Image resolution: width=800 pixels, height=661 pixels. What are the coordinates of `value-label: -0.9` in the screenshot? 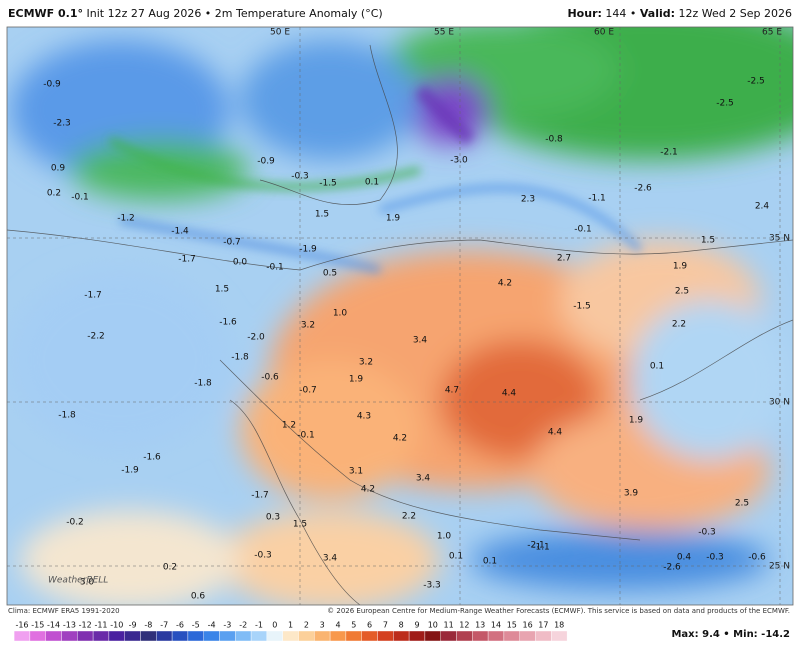 It's located at (52, 85).